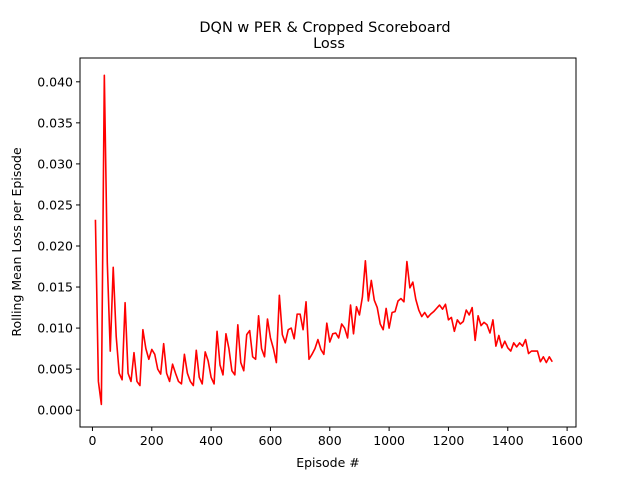 The width and height of the screenshot is (640, 485). Describe the element at coordinates (449, 440) in the screenshot. I see `x-tick-label: 1200` at that location.